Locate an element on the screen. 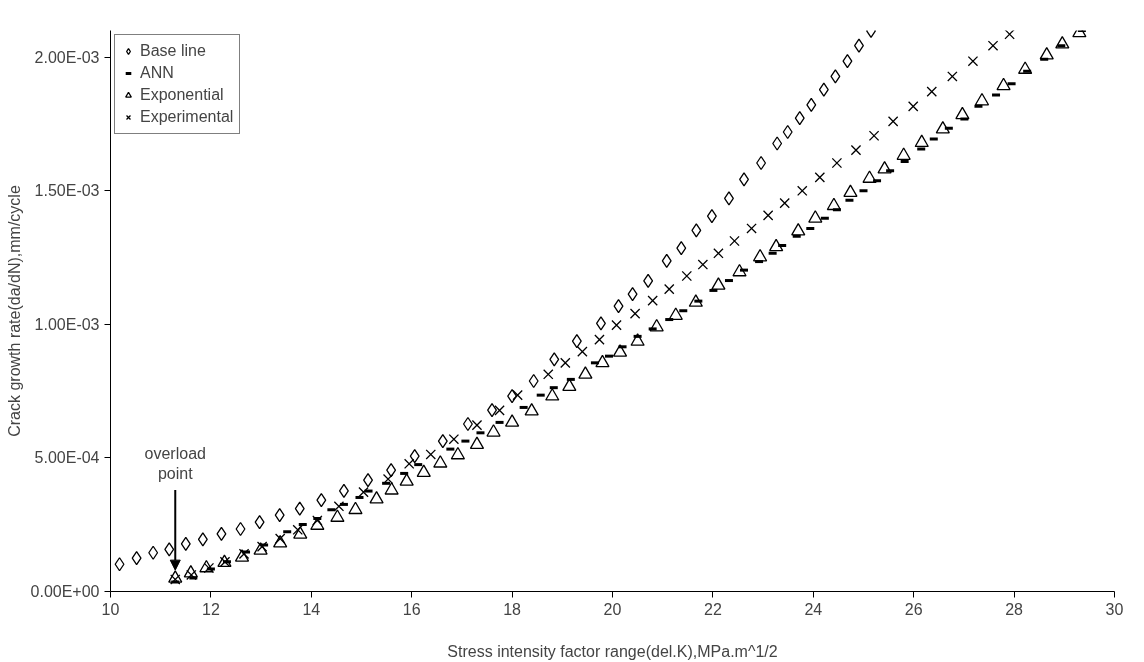 The height and width of the screenshot is (662, 1144). y-axis-title: Crack growth rate(da/dN),mm/cycle is located at coordinates (14, 311).